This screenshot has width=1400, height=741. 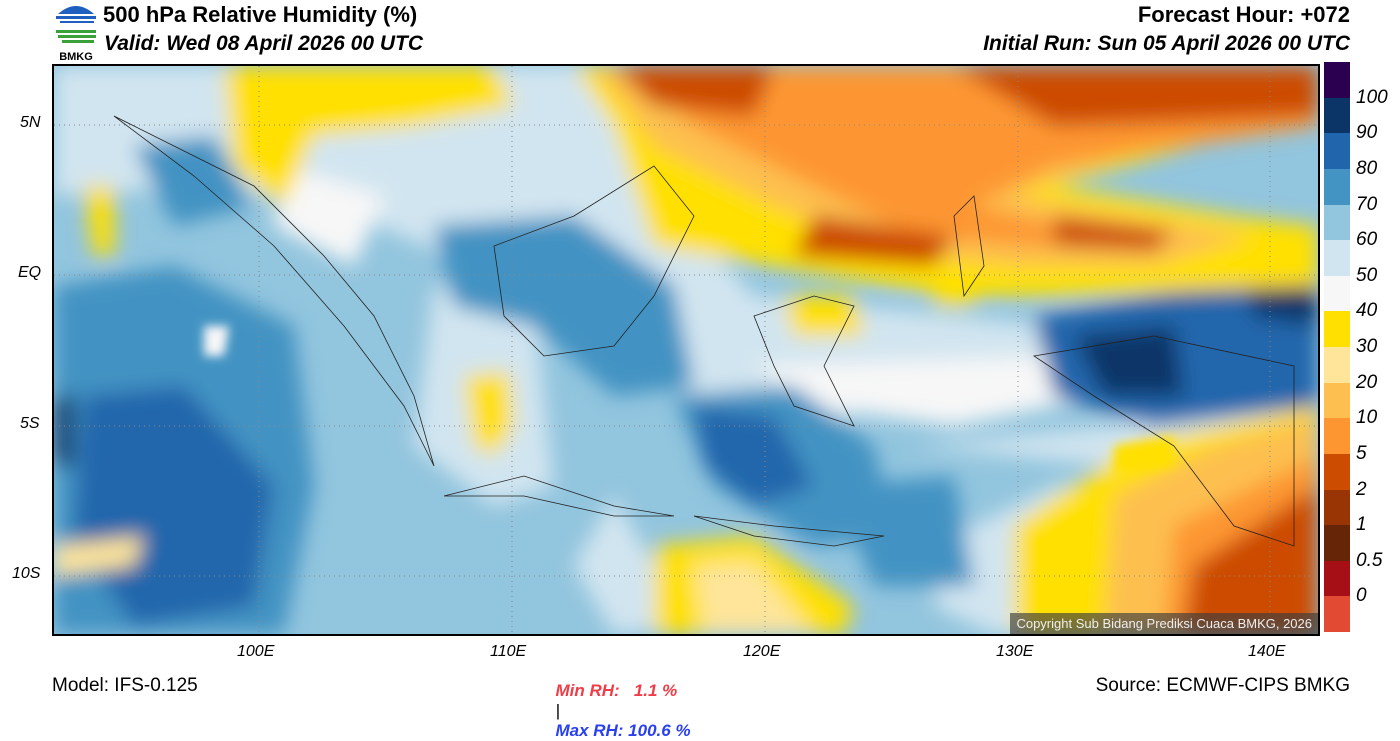 What do you see at coordinates (1367, 133) in the screenshot?
I see `colorbar-label: 90` at bounding box center [1367, 133].